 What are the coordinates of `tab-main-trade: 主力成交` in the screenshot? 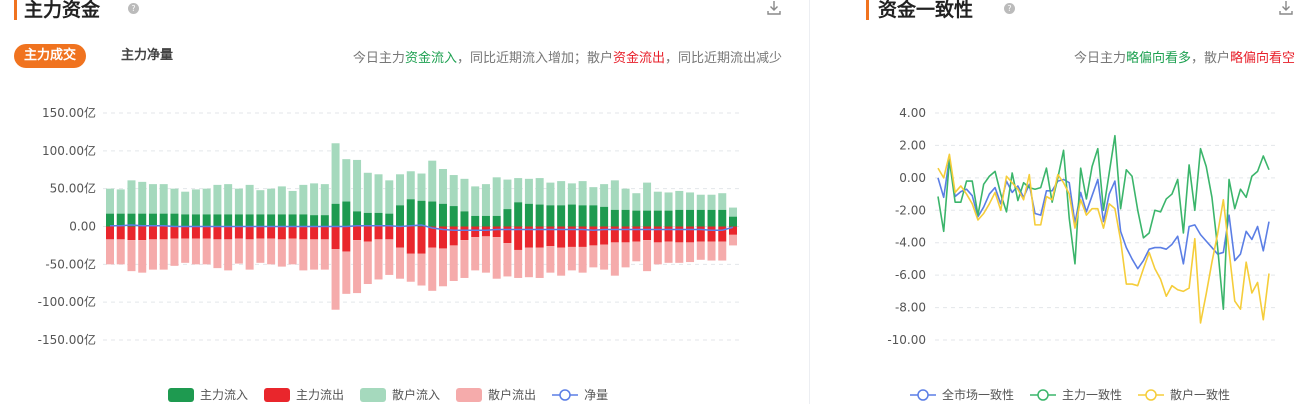 It's located at (50, 56).